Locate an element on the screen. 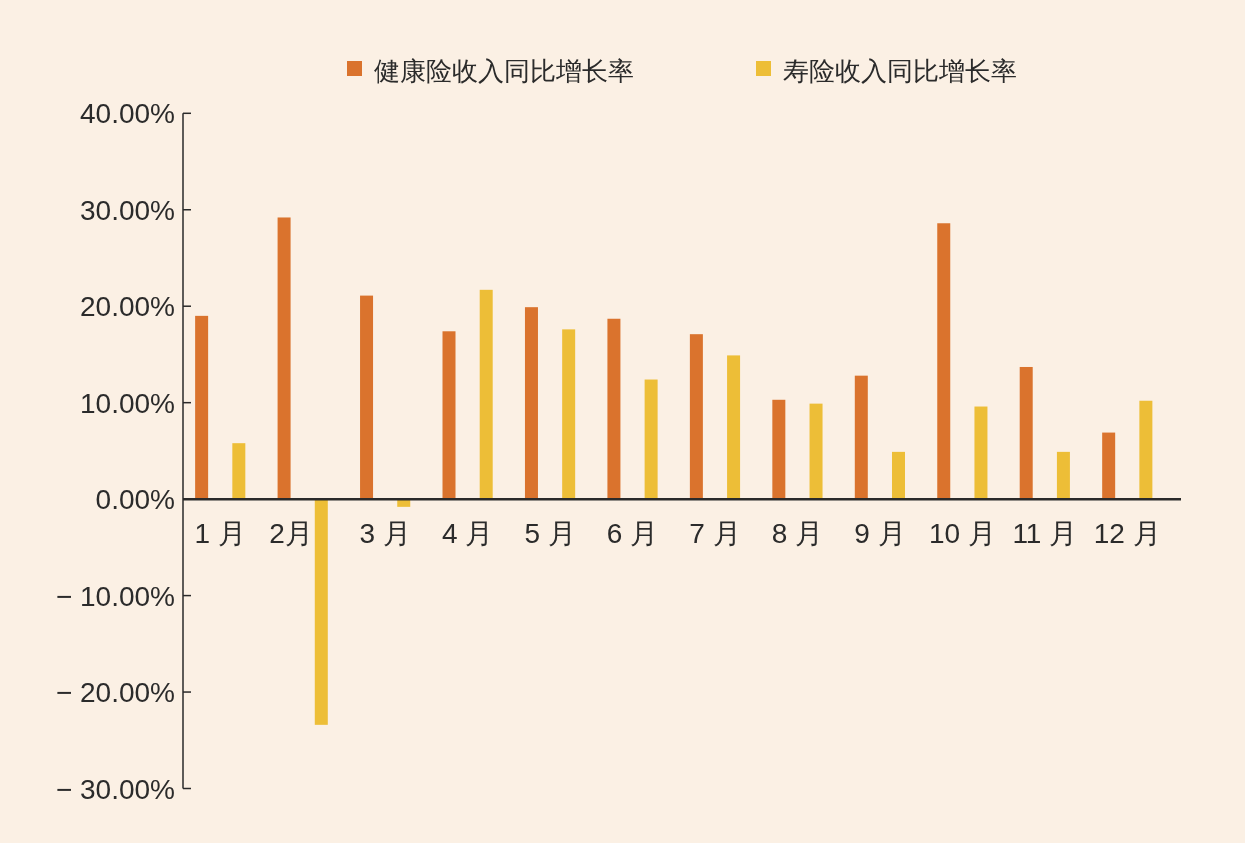 This screenshot has height=843, width=1245. x-tick-label: 7 月 is located at coordinates (715, 534).